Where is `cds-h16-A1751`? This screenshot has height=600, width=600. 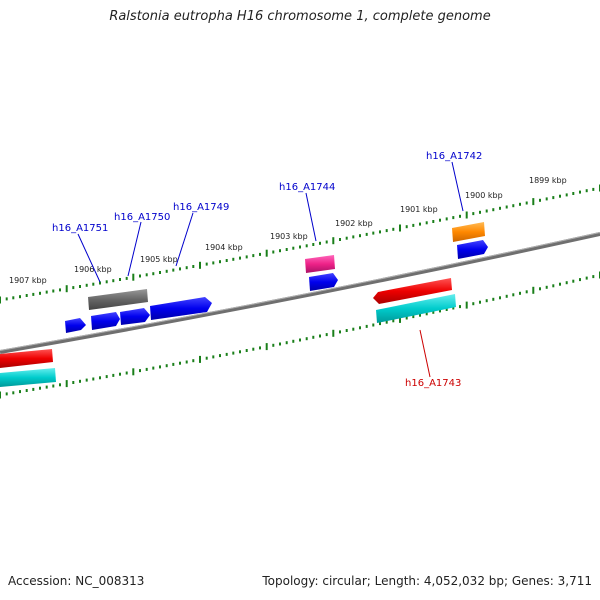
cds-h16-A1751 is located at coordinates (75, 325).